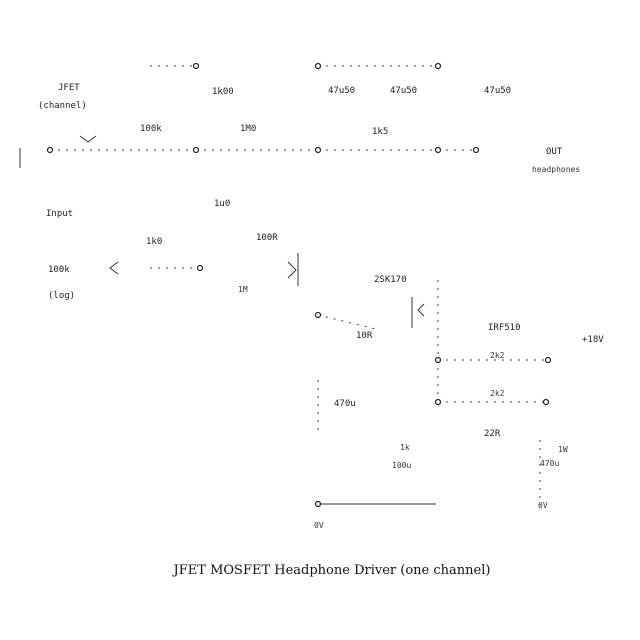 Image resolution: width=640 pixels, height=640 pixels. What do you see at coordinates (349, 322) in the screenshot?
I see `wire` at bounding box center [349, 322].